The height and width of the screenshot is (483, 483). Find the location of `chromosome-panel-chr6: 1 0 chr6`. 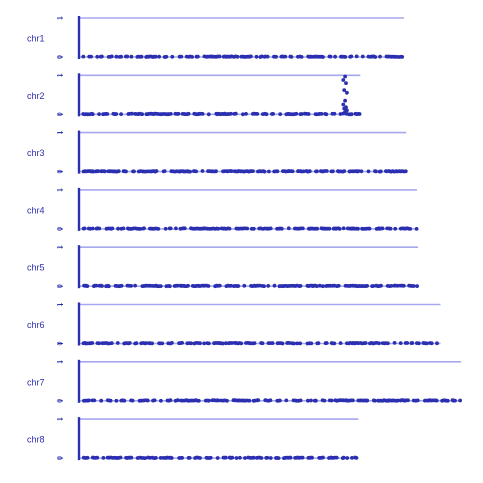

chromosome-panel-chr6: 1 0 chr6 is located at coordinates (234, 324).